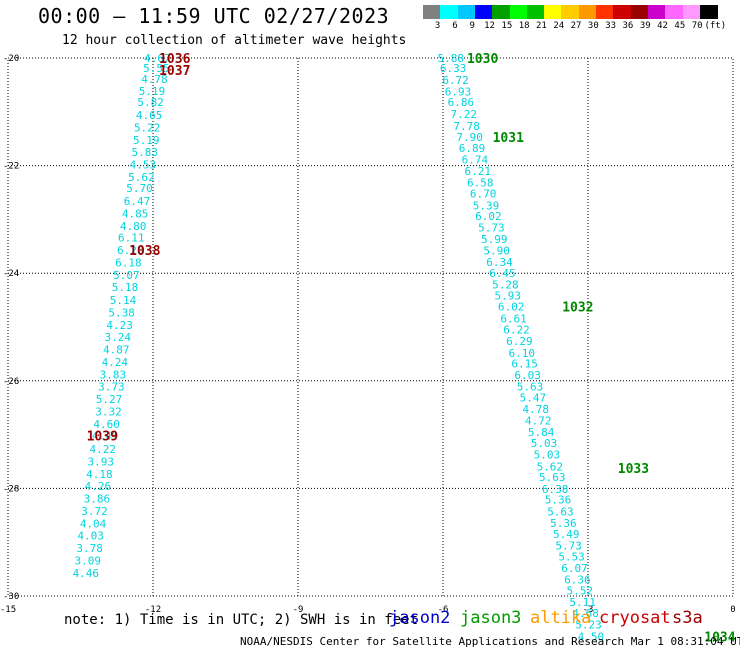 Image resolution: width=740 pixels, height=650 pixels. I want to click on color-scale-label: 70, so click(697, 26).